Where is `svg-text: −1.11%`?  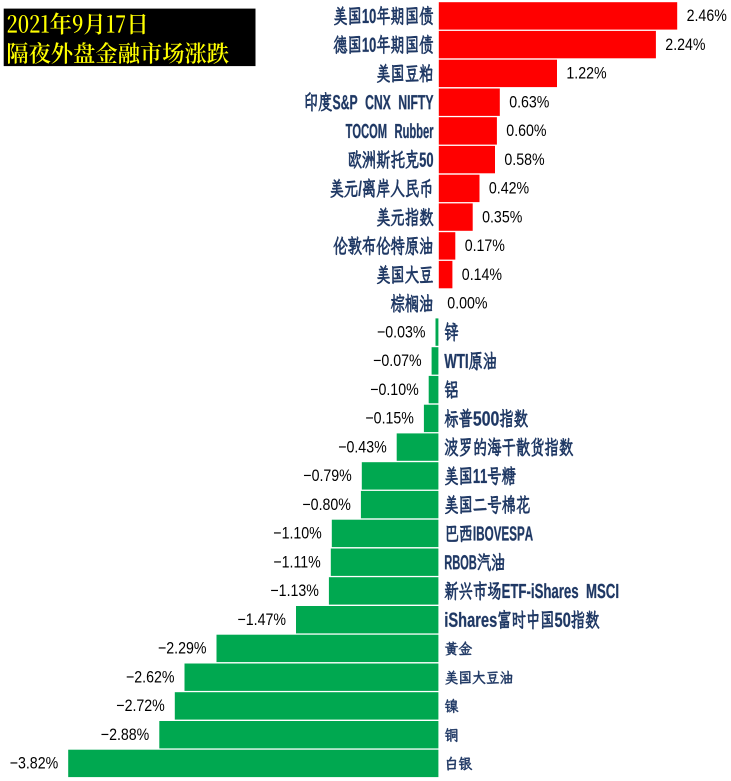
svg-text: −1.11% is located at coordinates (297, 562).